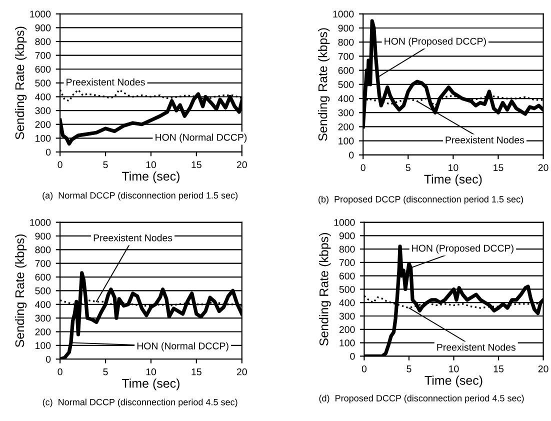 This screenshot has width=551, height=421. I want to click on text: (c) Normal DCCP (disconnection period 4.5 sec), so click(140, 403).